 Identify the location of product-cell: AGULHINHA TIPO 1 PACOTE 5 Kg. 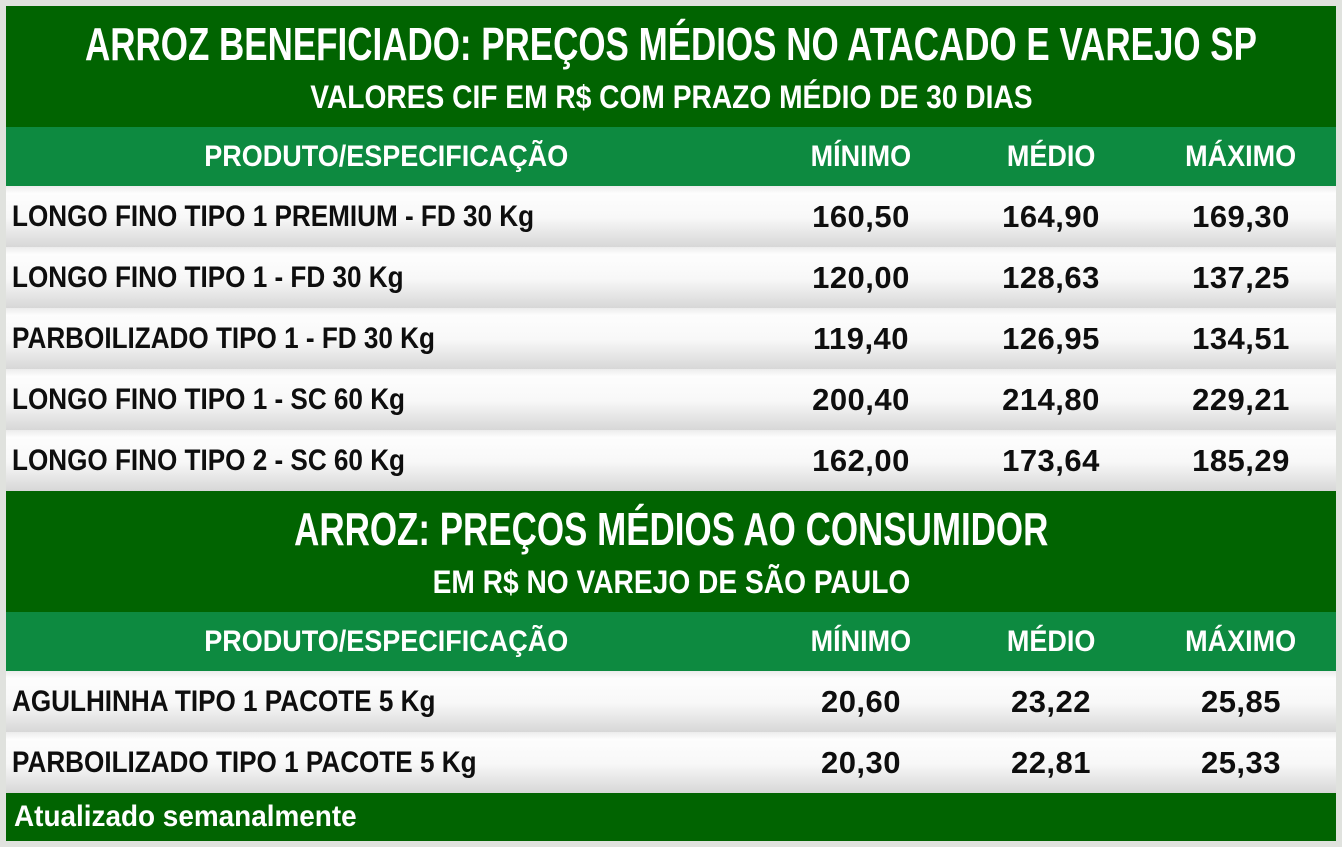
(386, 702).